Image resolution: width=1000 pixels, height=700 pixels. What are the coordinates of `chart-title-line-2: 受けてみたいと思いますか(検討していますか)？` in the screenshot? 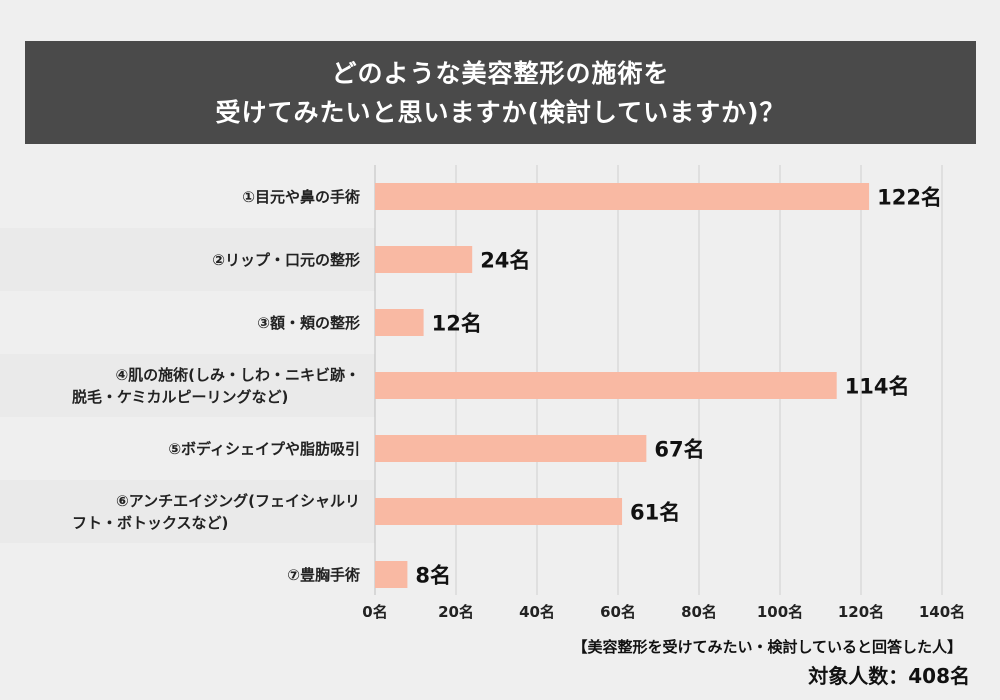 It's located at (500, 112).